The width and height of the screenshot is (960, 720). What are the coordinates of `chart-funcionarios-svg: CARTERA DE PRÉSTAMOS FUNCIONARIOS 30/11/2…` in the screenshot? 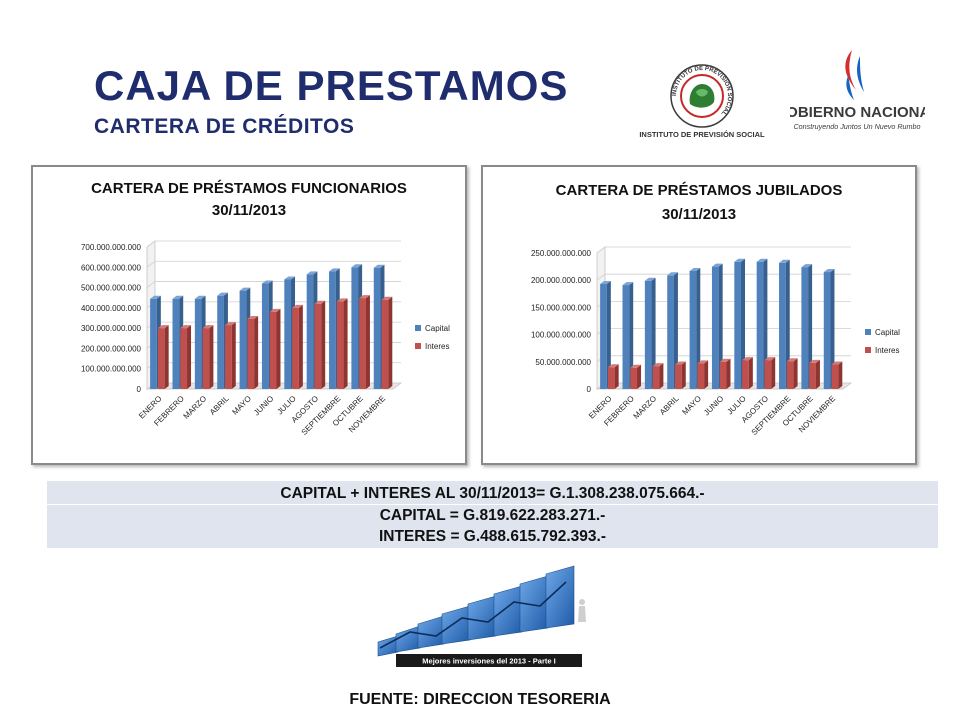 It's located at (265, 308).